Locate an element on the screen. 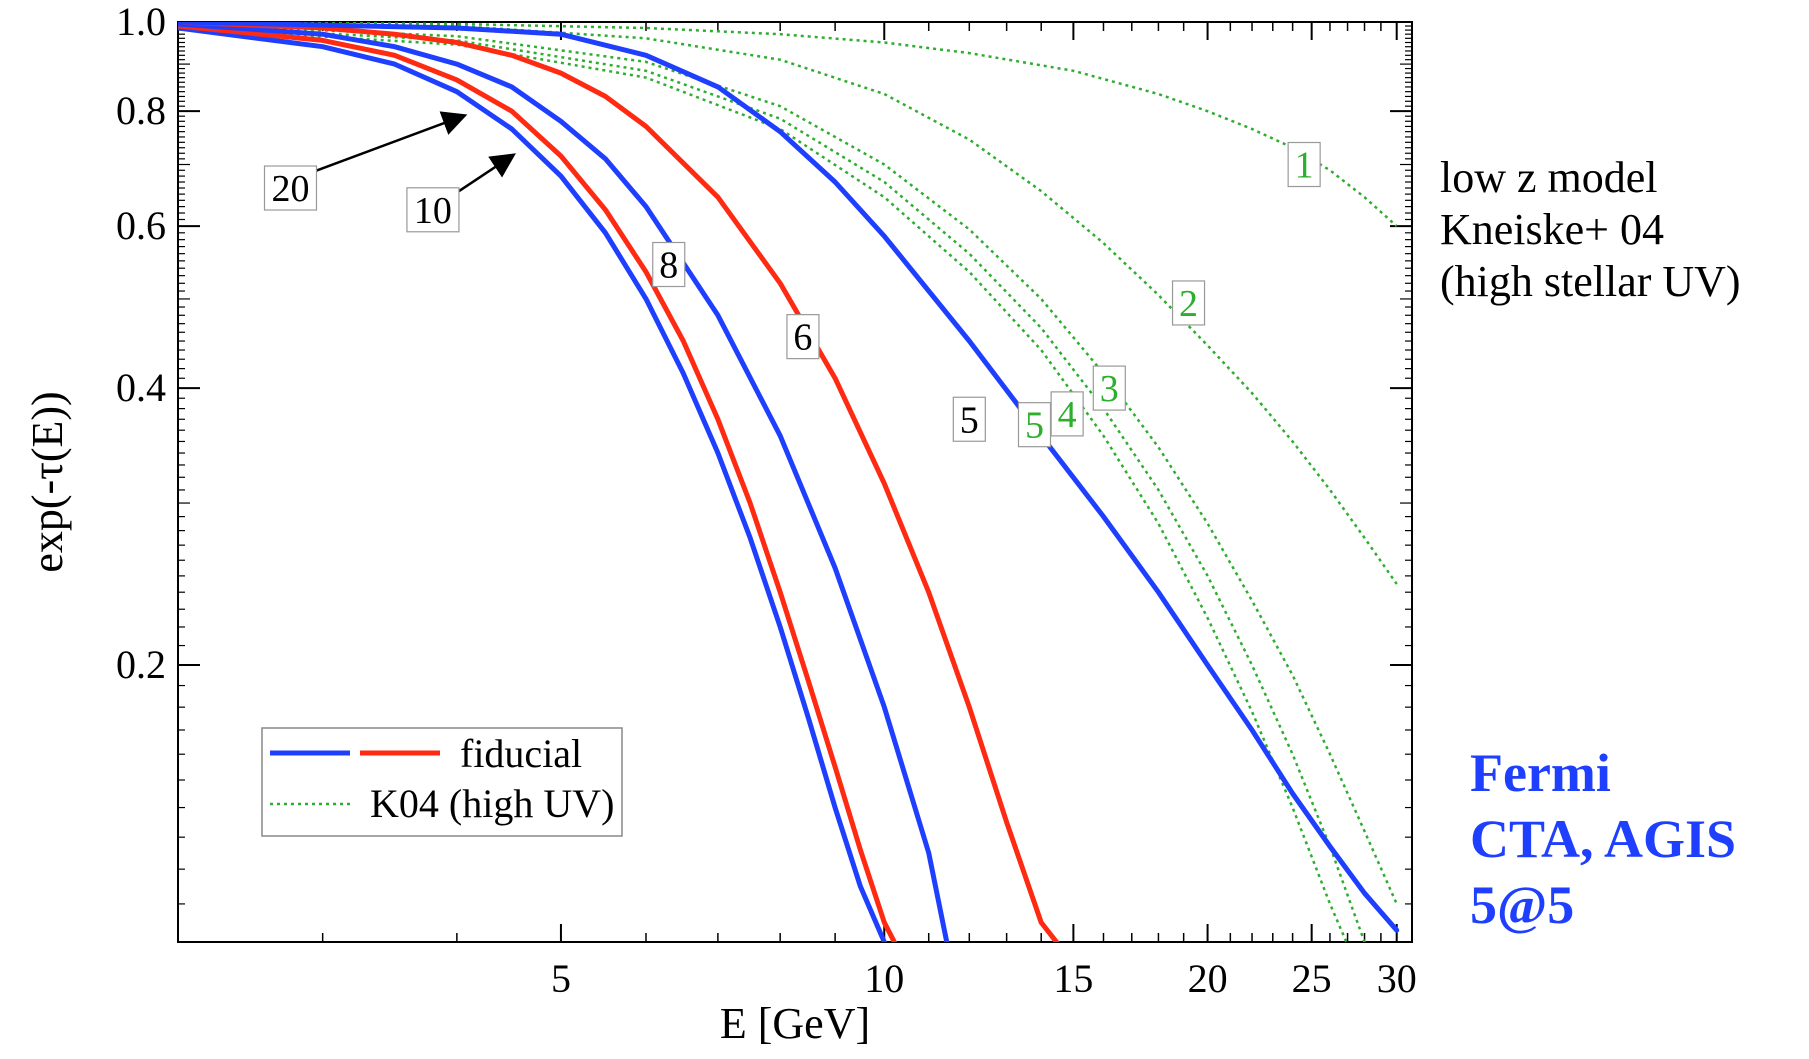  y-axis-label: exp(-τ(E)) is located at coordinates (47, 481).